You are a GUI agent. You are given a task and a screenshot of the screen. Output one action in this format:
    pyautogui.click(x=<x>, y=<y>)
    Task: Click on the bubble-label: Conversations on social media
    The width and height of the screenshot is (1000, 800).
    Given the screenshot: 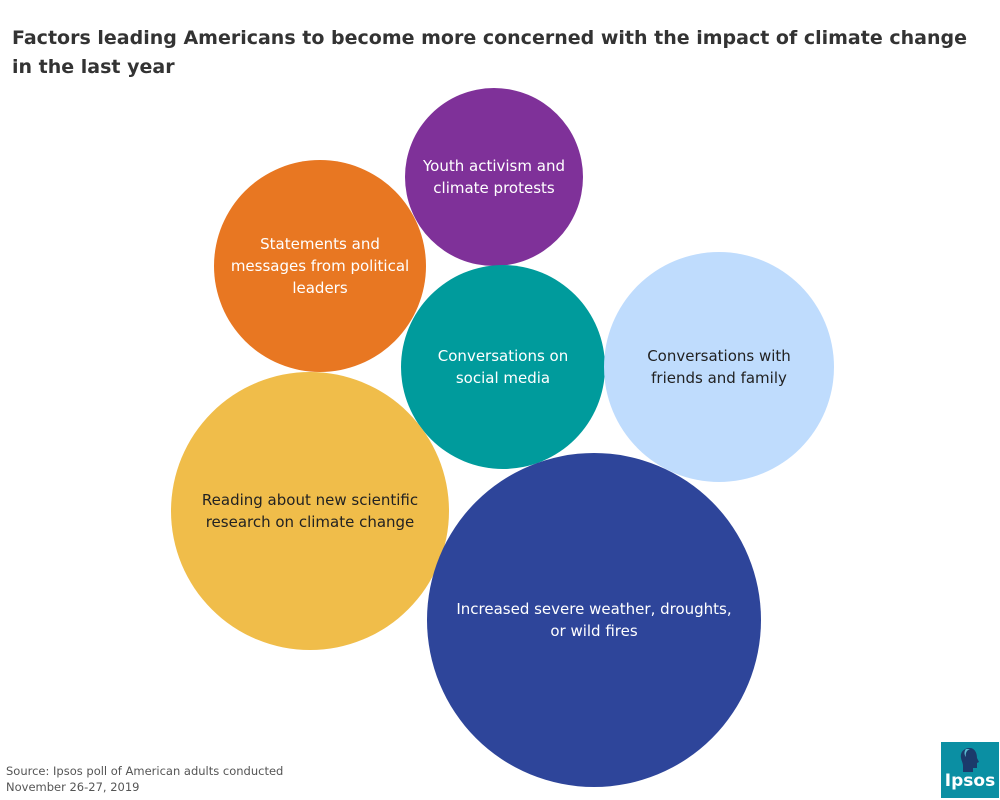 What is the action you would take?
    pyautogui.click(x=503, y=367)
    